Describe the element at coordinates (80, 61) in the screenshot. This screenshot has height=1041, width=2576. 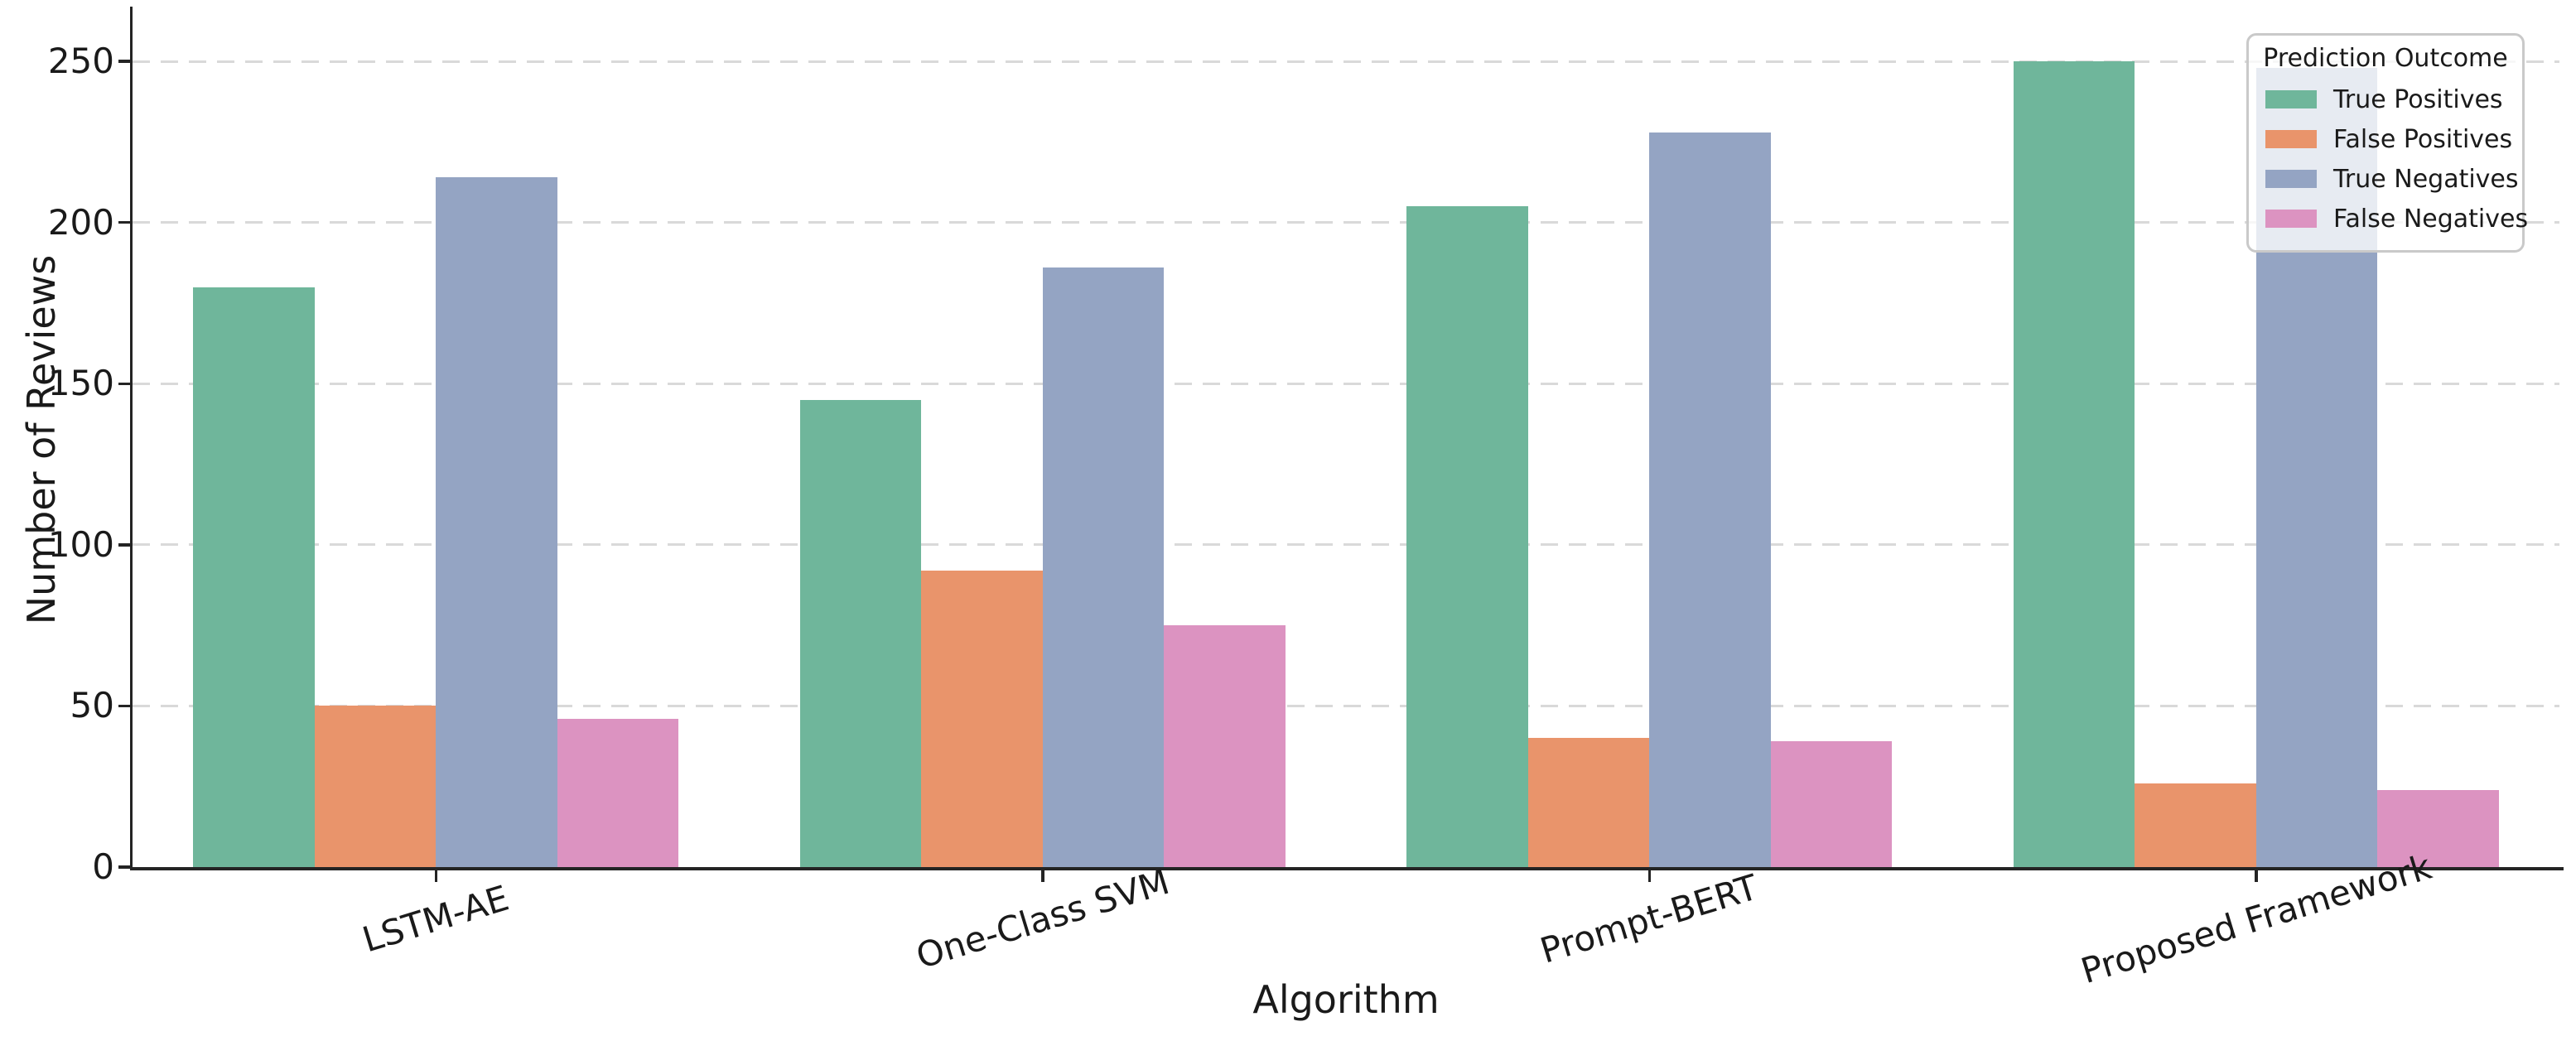
I see `y-tick-label-250: 250` at that location.